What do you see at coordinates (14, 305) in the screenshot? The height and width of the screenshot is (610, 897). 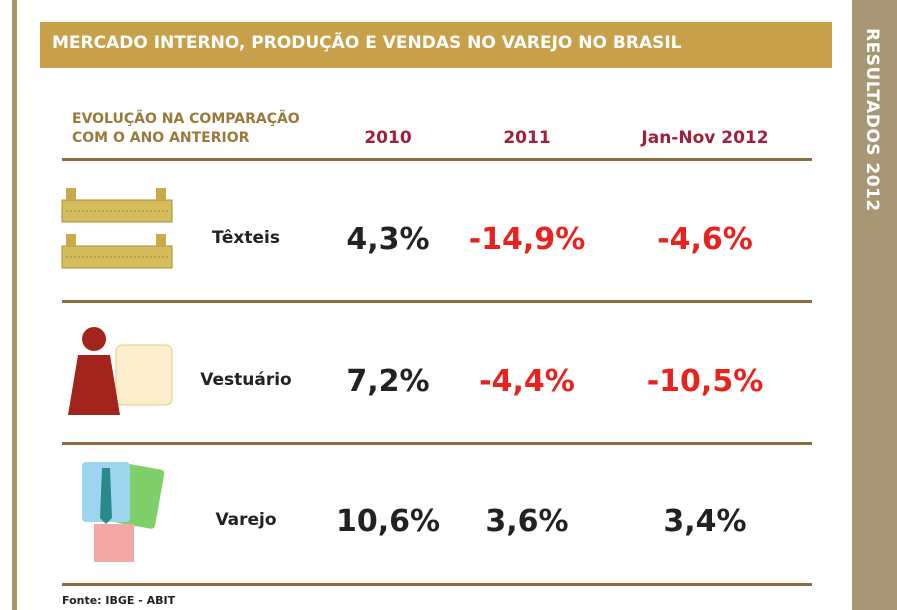 I see `left-bar` at bounding box center [14, 305].